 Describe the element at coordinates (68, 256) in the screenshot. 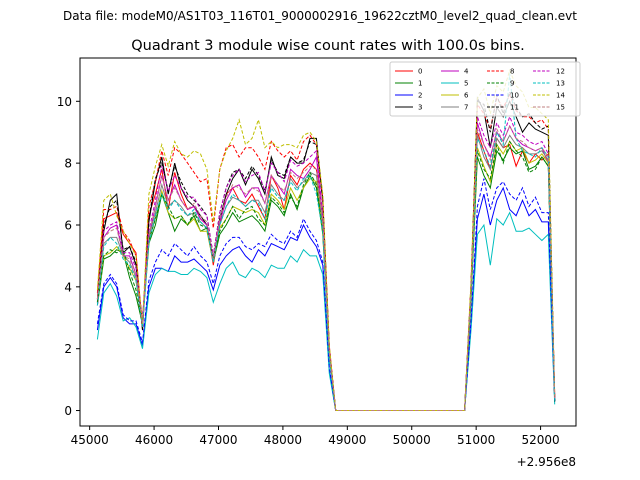

I see `y-axis: 0 2 4 6 8 10` at that location.